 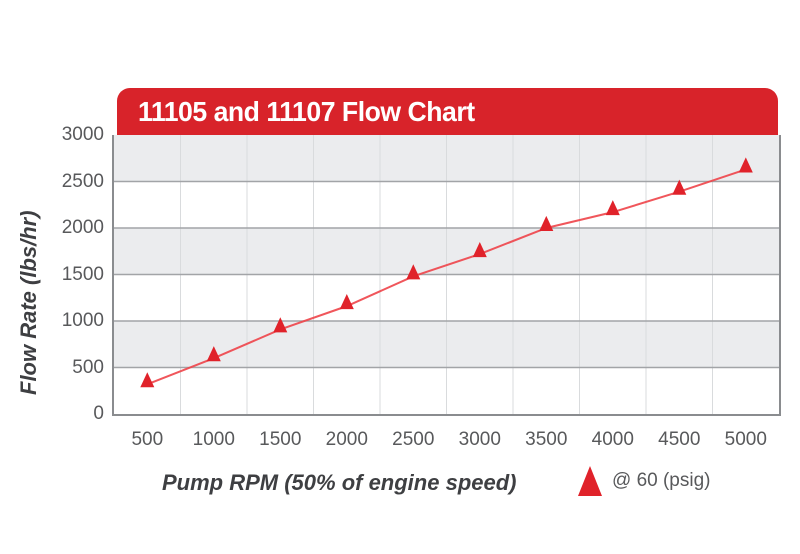 I want to click on x-tick-label: 3500, so click(x=546, y=439).